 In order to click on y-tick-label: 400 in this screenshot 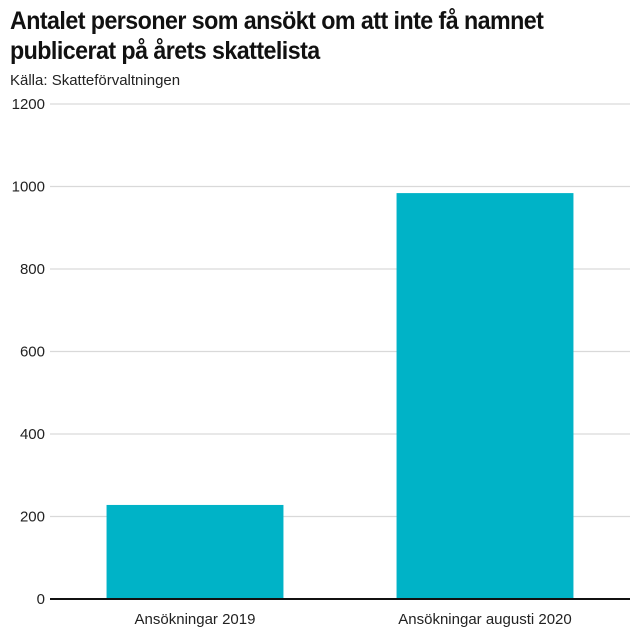, I will do `click(32, 434)`.